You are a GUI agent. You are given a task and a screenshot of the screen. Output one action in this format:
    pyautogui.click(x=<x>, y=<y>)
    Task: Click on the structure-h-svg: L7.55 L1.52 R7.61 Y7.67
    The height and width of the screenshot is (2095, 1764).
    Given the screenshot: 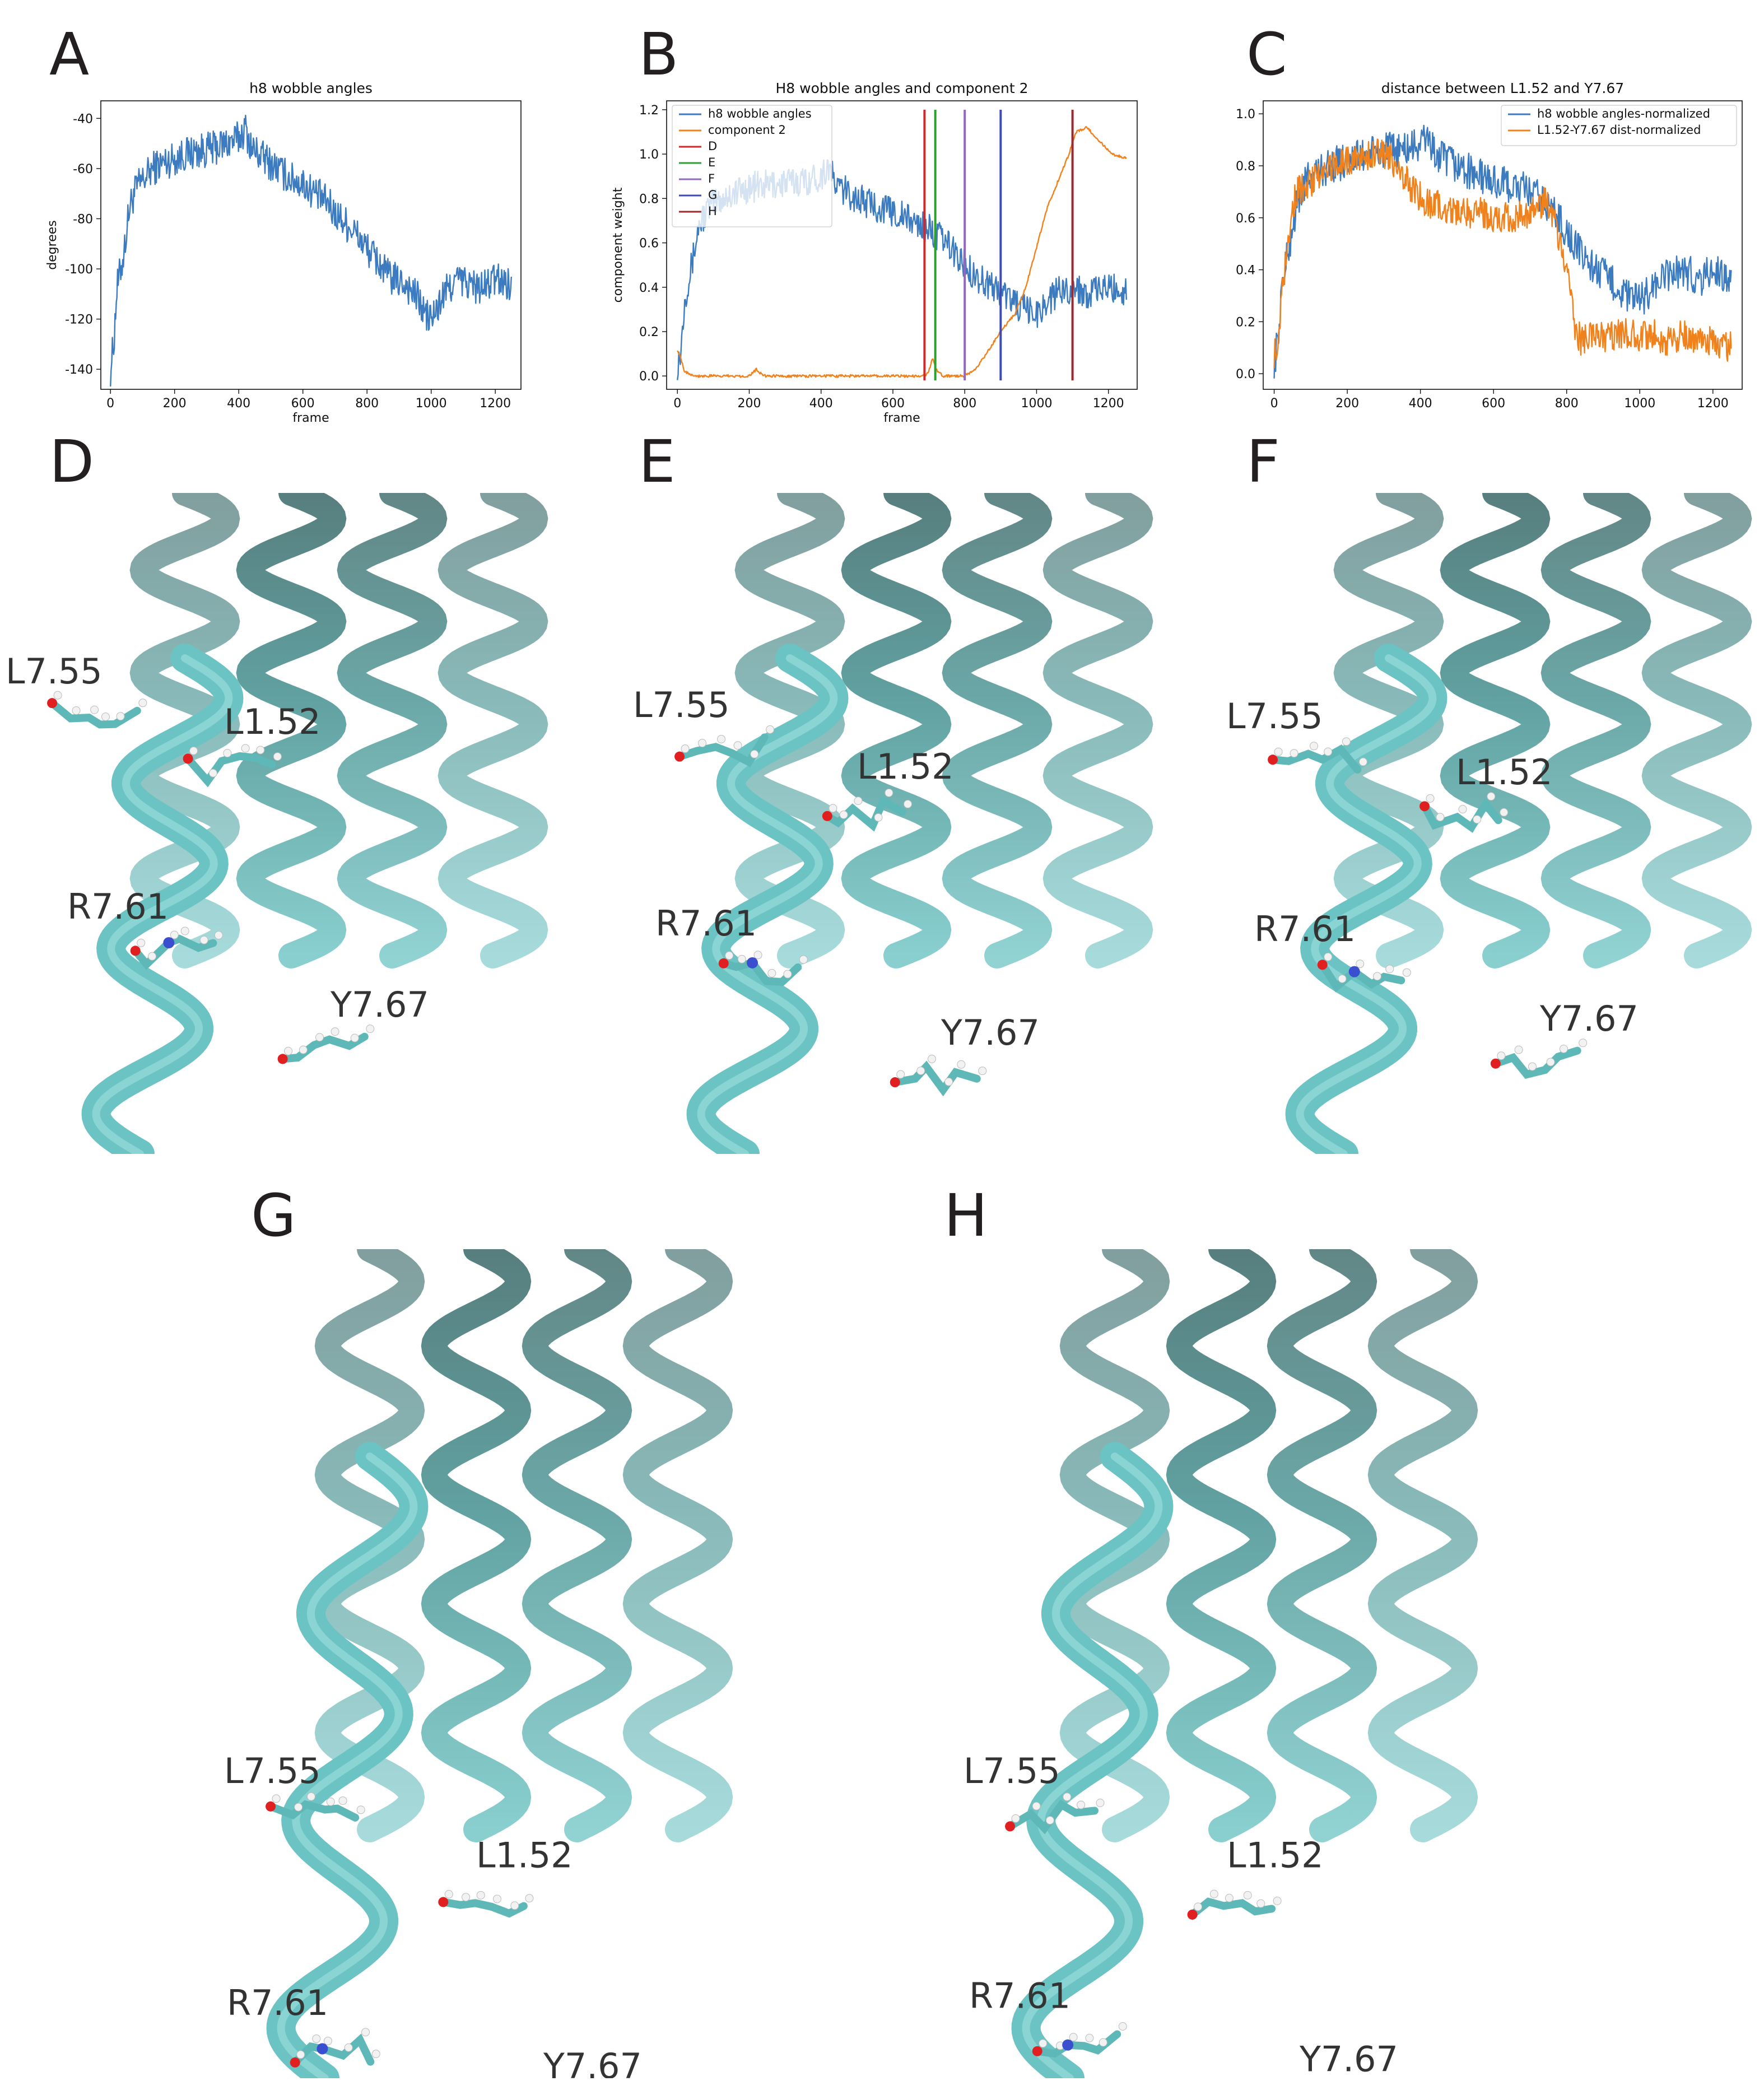 What is the action you would take?
    pyautogui.click(x=1221, y=1663)
    